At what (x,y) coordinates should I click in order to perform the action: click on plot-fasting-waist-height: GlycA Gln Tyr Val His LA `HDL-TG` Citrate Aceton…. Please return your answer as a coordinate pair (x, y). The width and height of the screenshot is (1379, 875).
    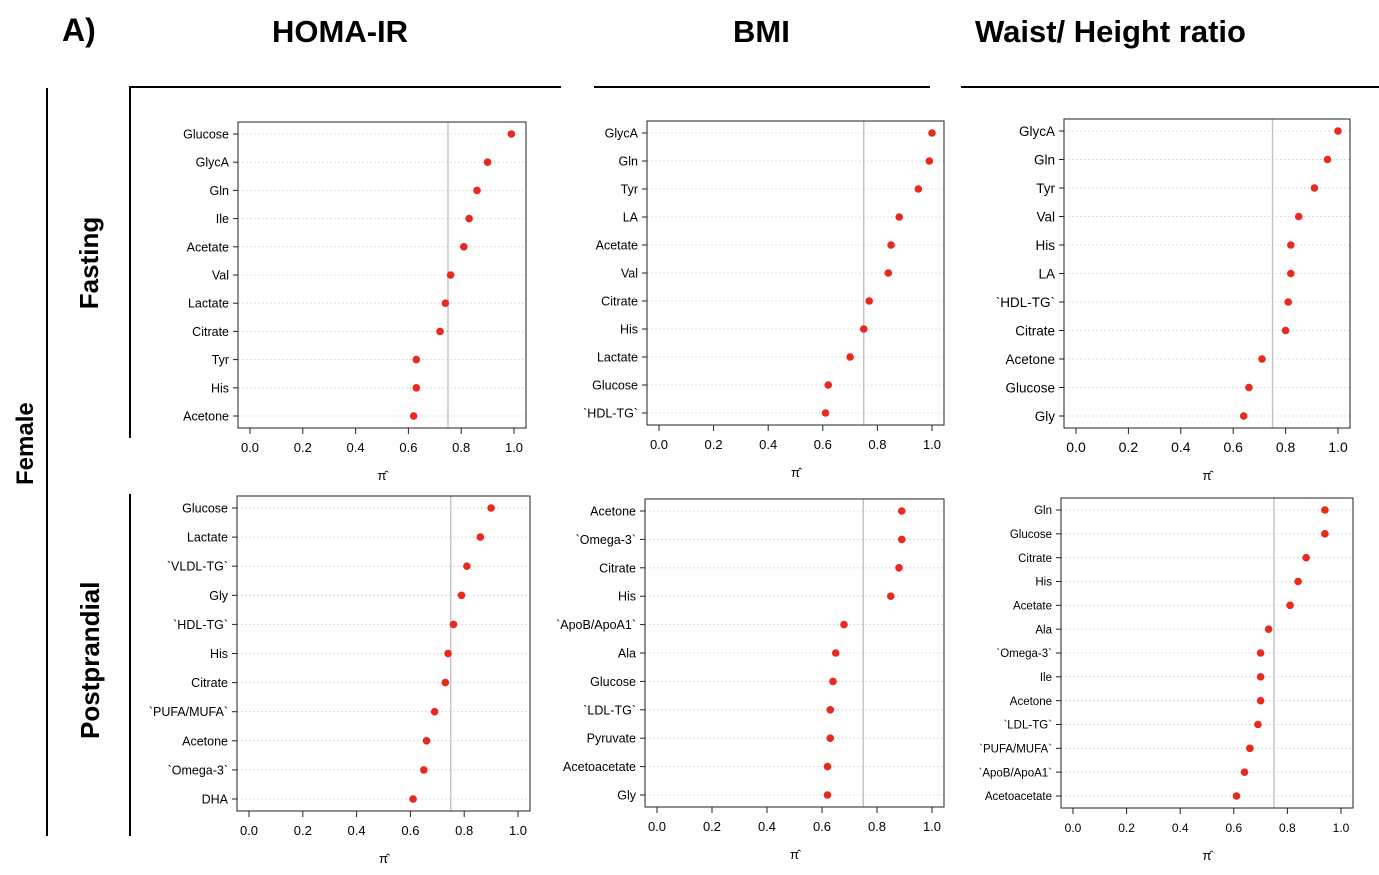
    Looking at the image, I should click on (1173, 300).